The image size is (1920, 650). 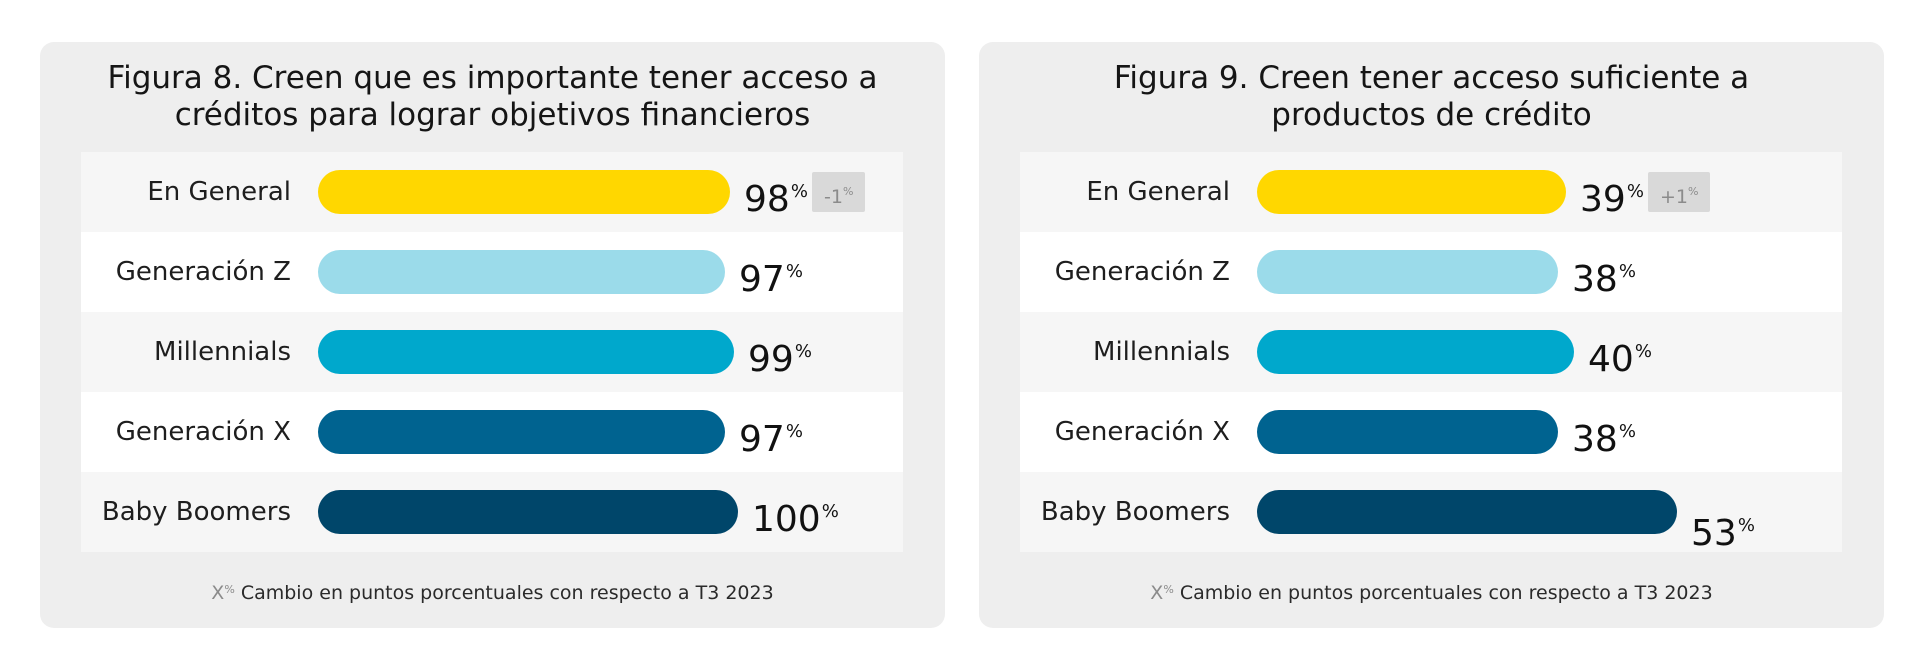 I want to click on chart-row-en-general: En General 98% -1%, so click(x=492, y=192).